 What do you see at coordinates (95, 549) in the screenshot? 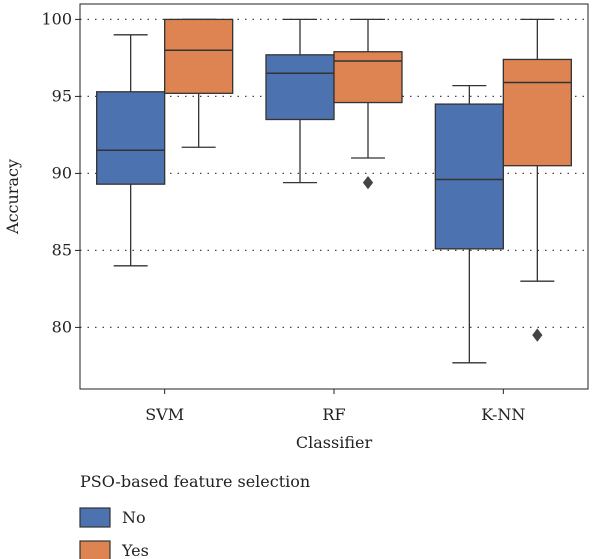
I see `legend-swatch-yes` at bounding box center [95, 549].